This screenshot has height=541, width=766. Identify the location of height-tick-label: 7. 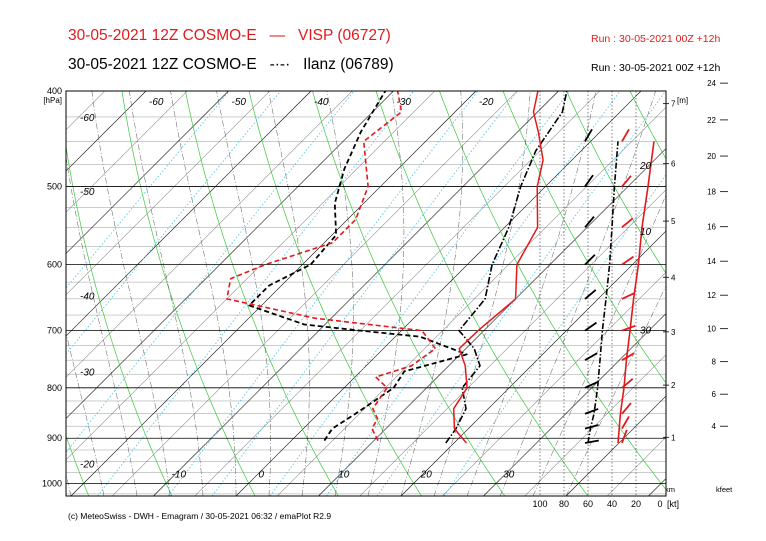
(673, 104).